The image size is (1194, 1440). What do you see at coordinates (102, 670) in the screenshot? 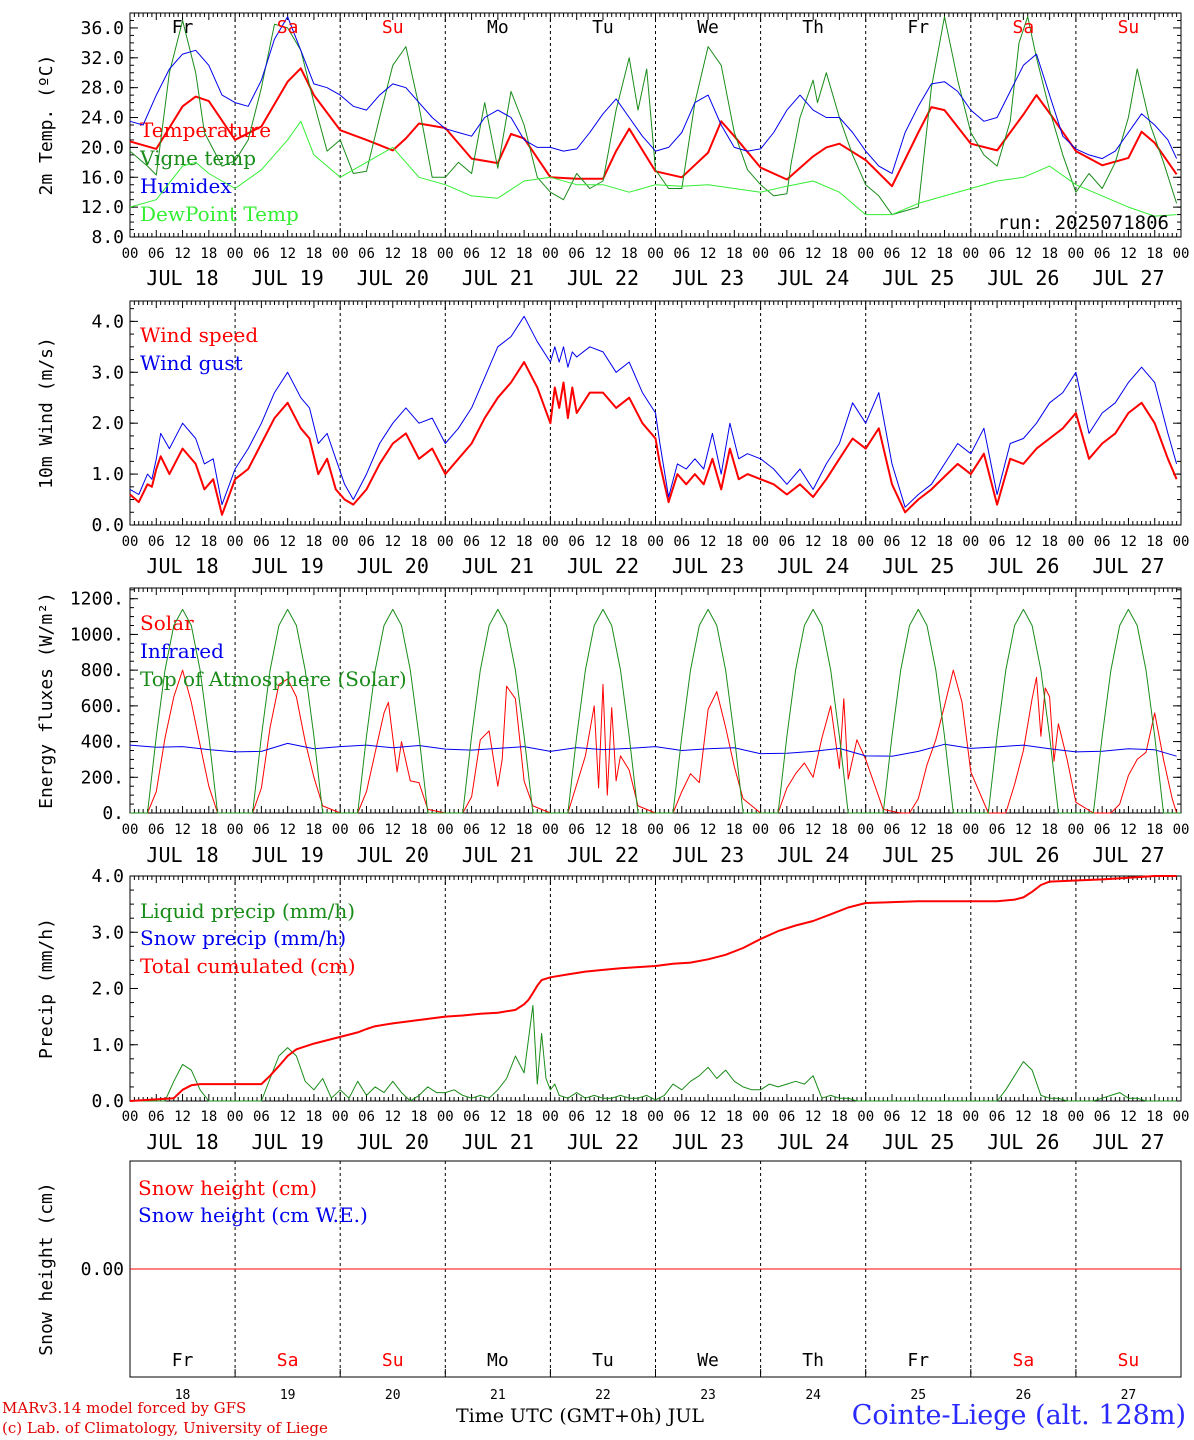
I see `y-tick-label: 800.` at bounding box center [102, 670].